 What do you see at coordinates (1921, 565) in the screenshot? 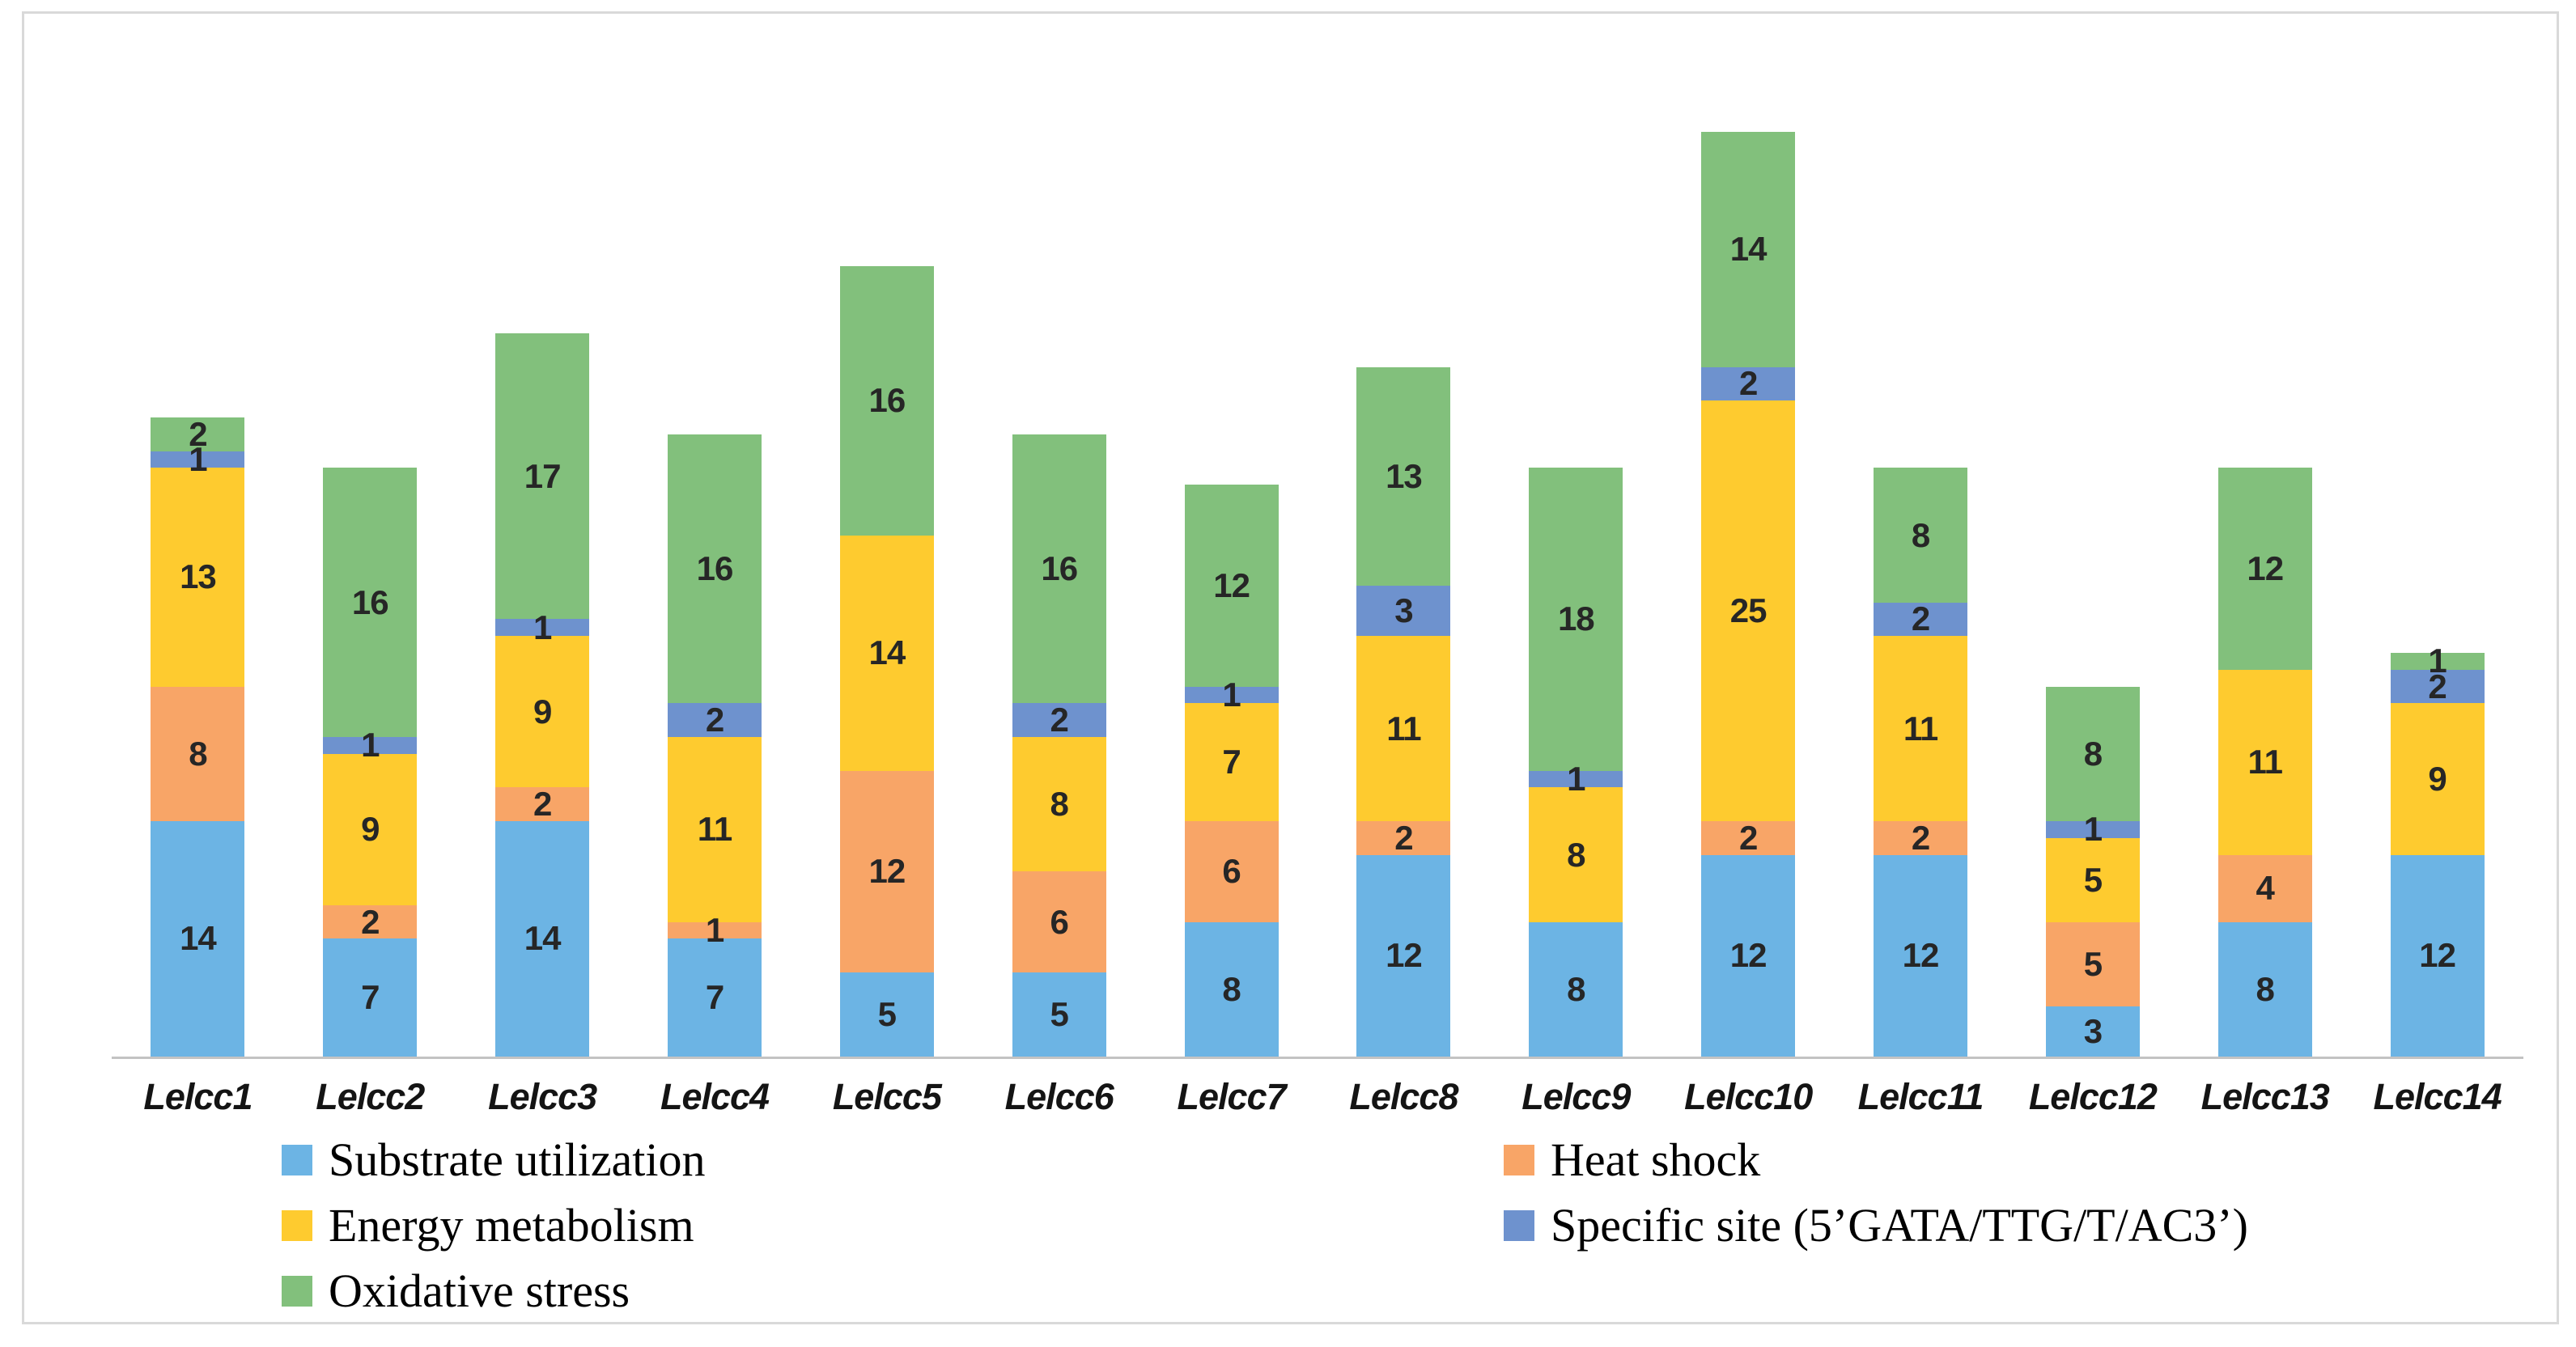
I see `bar-slot-lelcc11: 12 2 11 2 8 Lelcc11` at bounding box center [1921, 565].